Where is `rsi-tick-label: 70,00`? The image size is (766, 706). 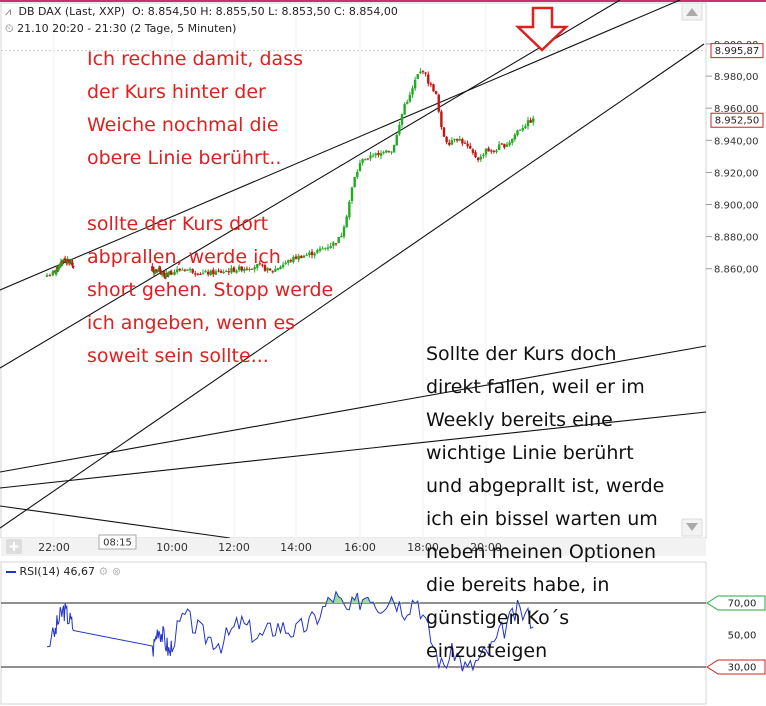 rsi-tick-label: 70,00 is located at coordinates (742, 604).